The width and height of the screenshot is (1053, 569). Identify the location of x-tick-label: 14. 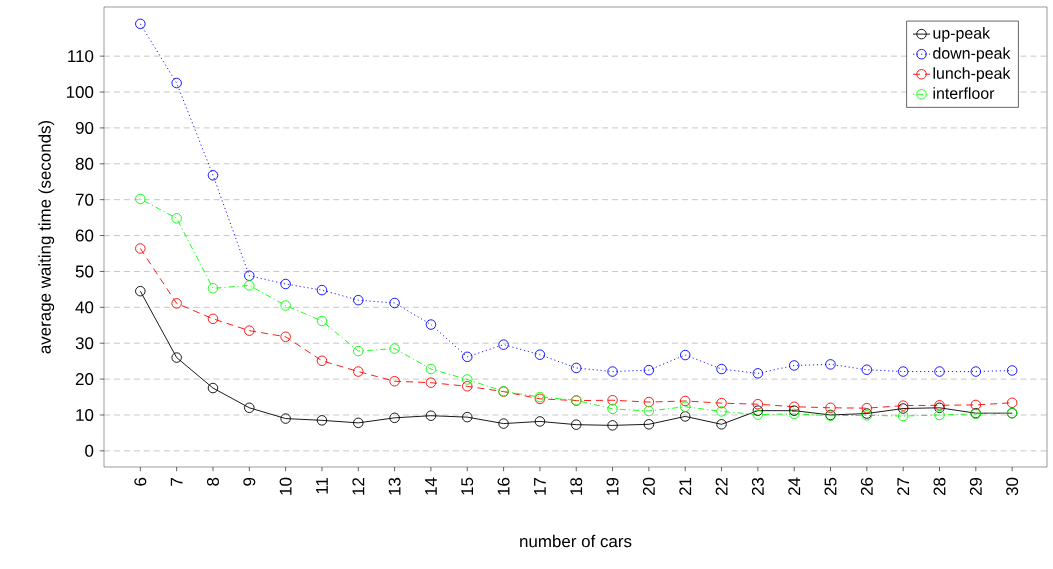
(431, 486).